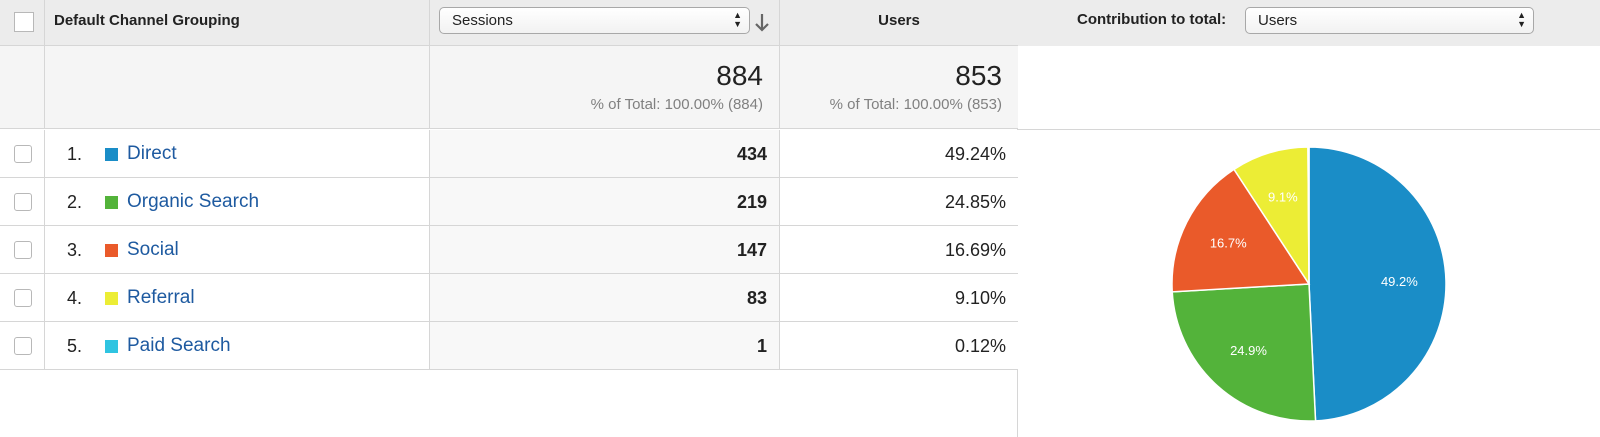 Image resolution: width=1600 pixels, height=437 pixels. I want to click on users-header-cell: Users, so click(899, 22).